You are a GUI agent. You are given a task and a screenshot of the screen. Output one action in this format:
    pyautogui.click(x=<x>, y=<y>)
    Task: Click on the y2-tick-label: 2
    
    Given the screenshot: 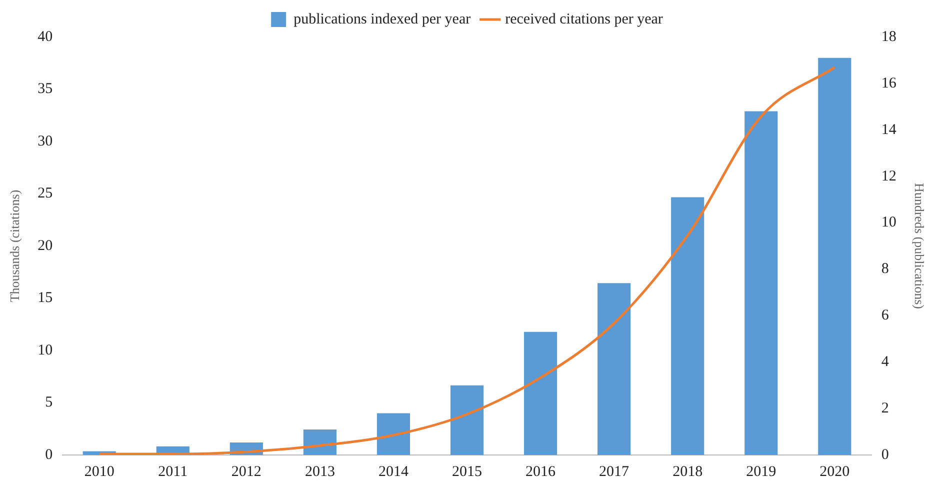 What is the action you would take?
    pyautogui.click(x=885, y=408)
    